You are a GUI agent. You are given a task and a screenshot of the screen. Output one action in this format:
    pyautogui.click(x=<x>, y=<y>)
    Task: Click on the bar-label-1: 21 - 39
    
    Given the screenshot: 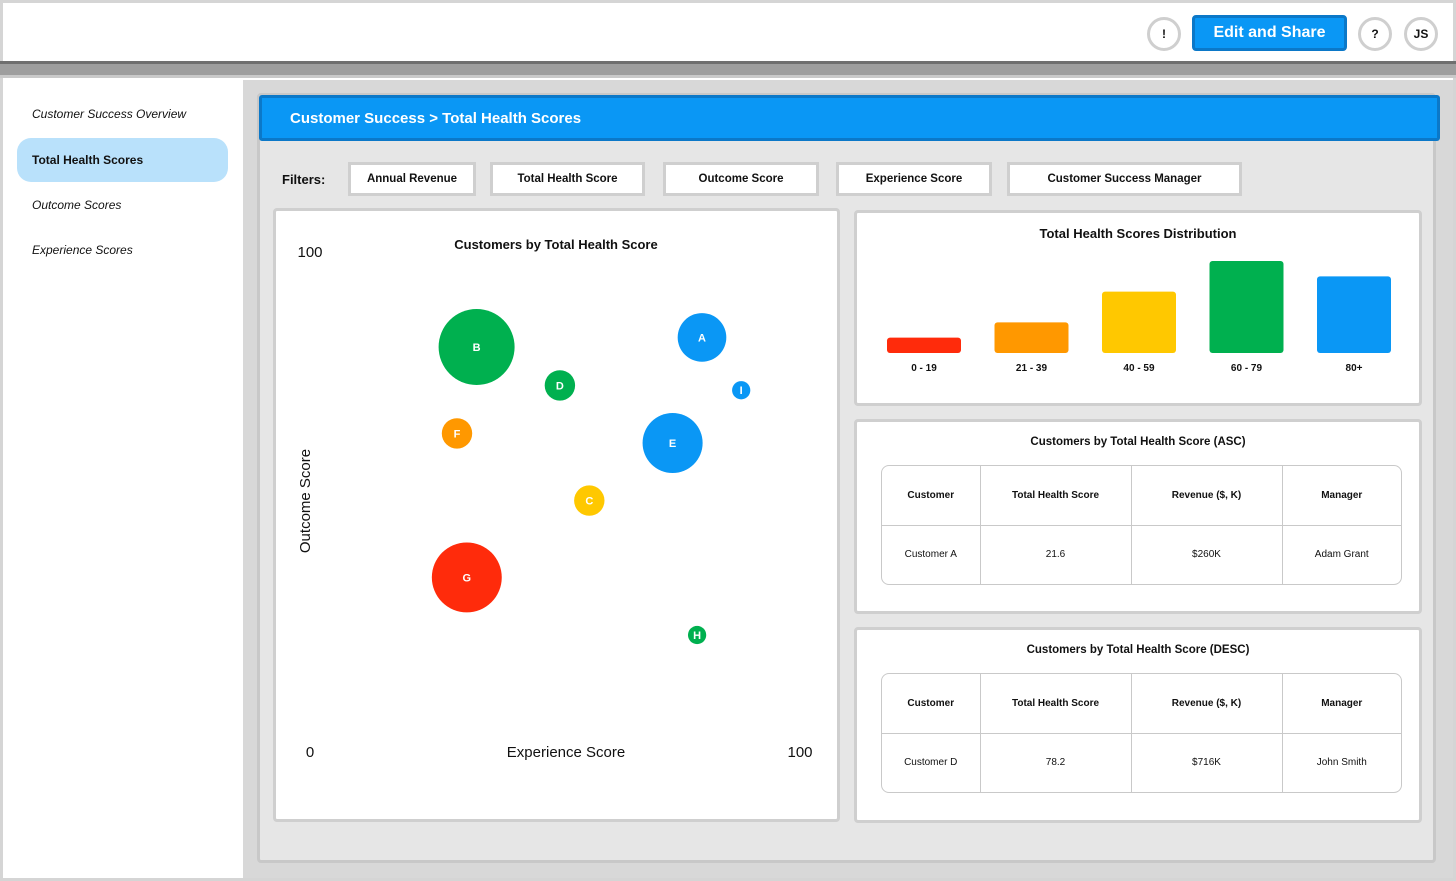 What is the action you would take?
    pyautogui.click(x=1032, y=368)
    